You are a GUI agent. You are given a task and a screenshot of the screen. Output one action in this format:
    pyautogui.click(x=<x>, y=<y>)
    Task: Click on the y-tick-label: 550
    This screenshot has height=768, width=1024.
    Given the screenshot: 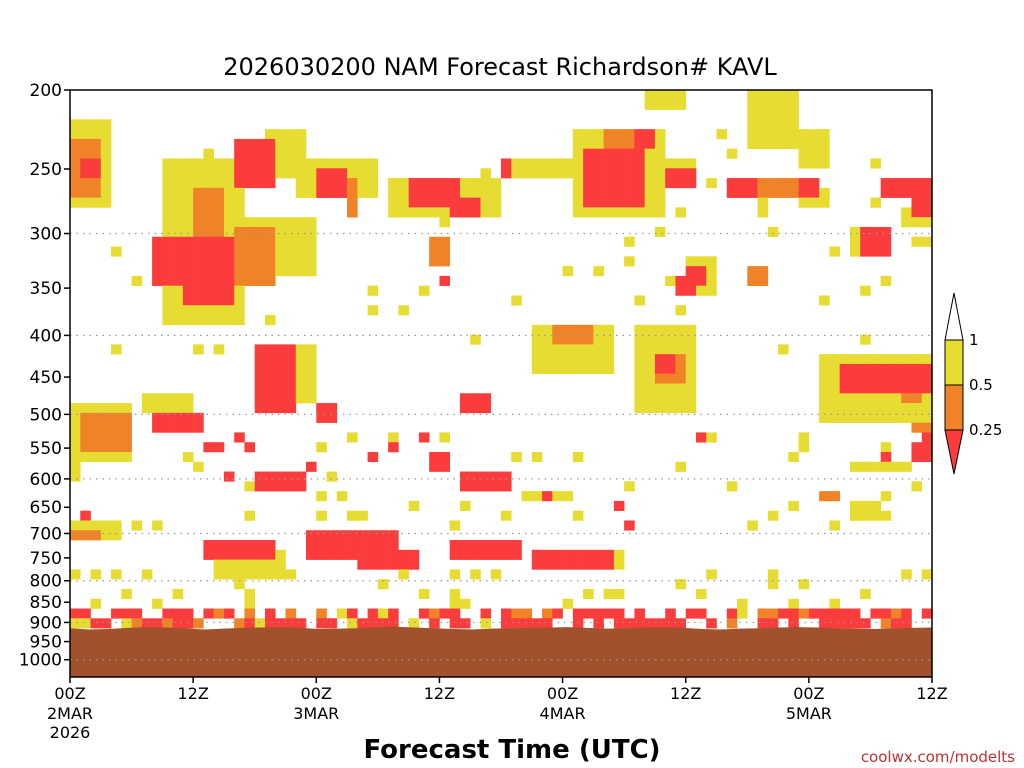 What is the action you would take?
    pyautogui.click(x=46, y=449)
    